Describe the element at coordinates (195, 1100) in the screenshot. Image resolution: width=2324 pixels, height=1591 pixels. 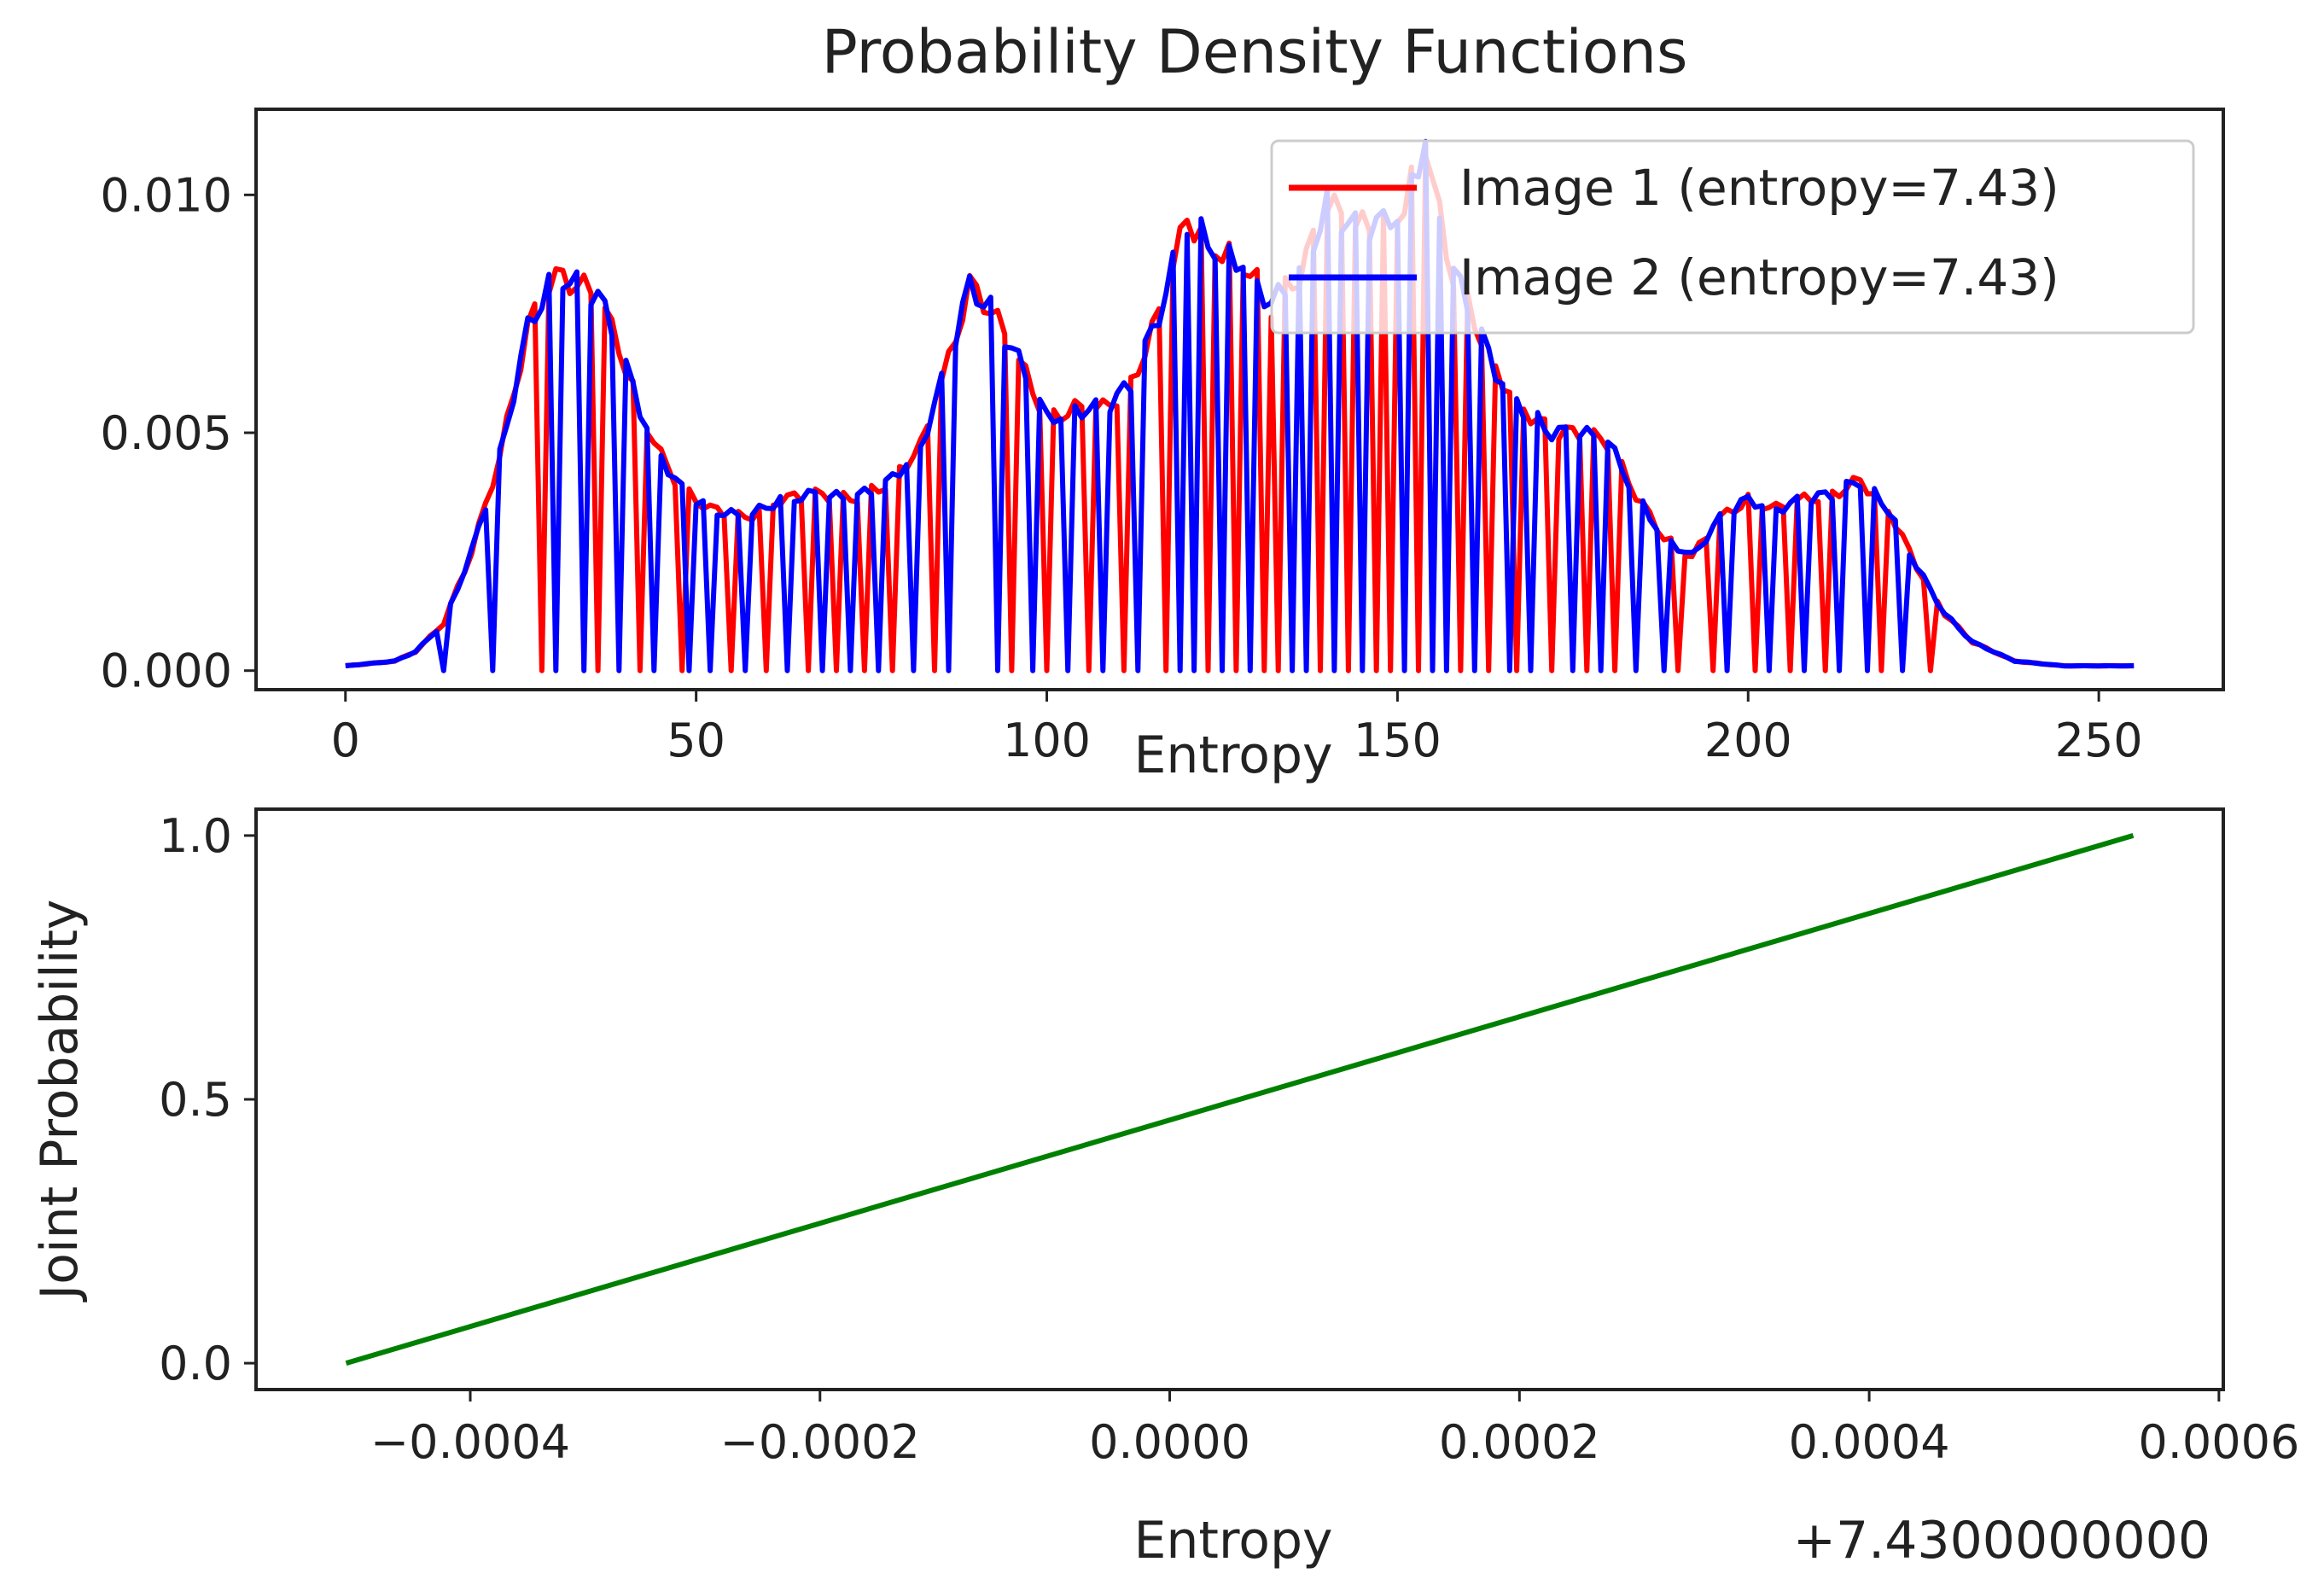
I see `y-tick-label: 0.5` at that location.